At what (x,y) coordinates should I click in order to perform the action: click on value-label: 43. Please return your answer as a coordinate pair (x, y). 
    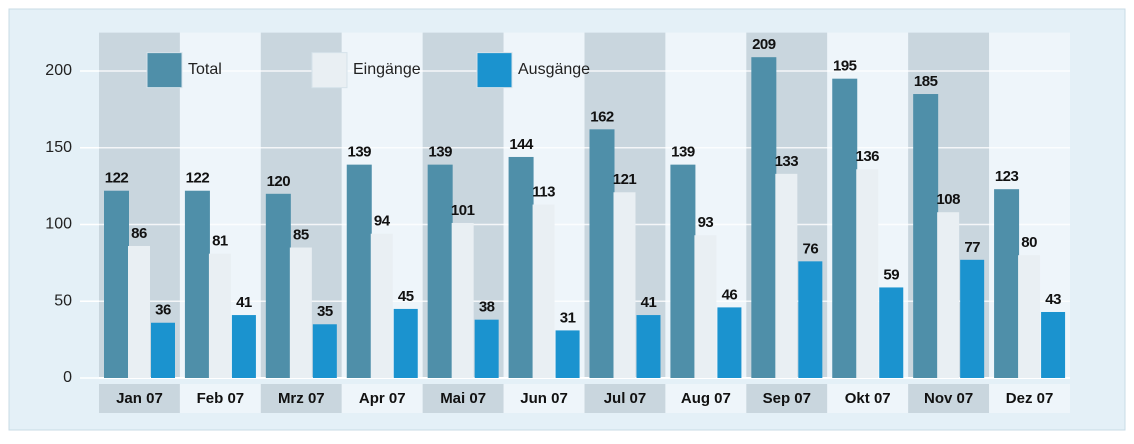
    Looking at the image, I should click on (1053, 299).